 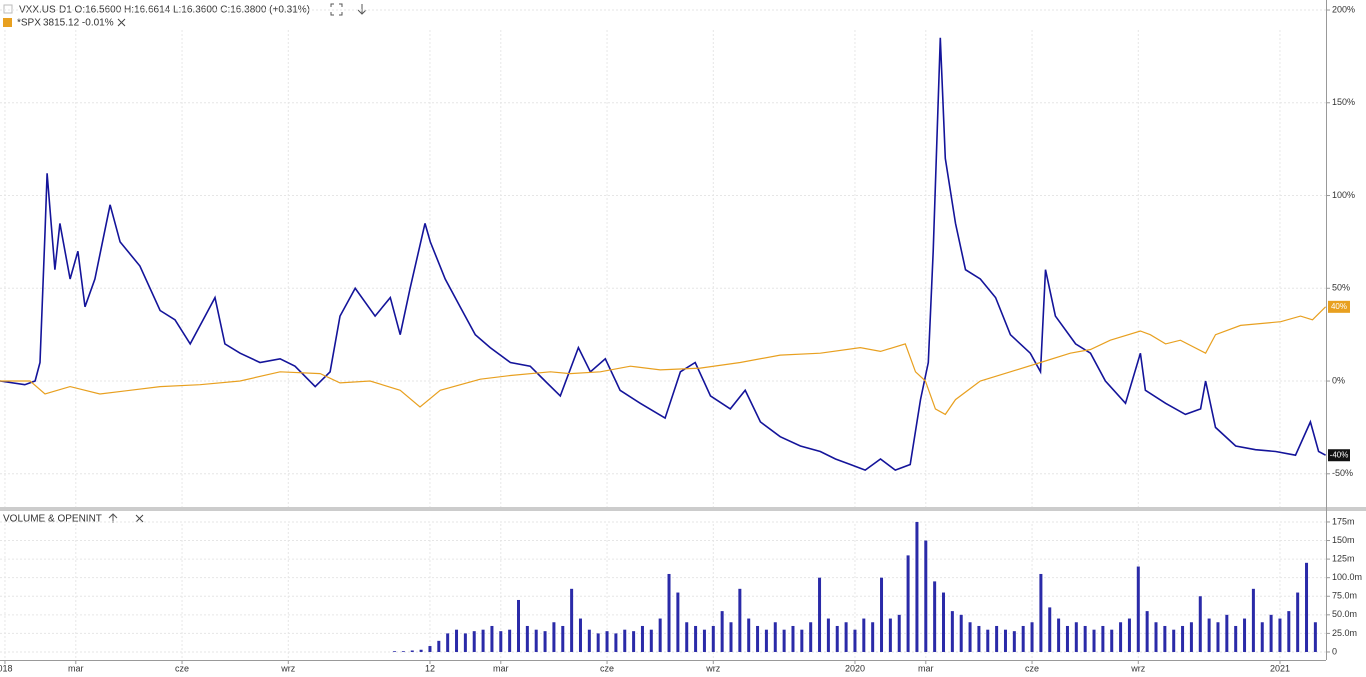 I want to click on x-tick-label: 2020, so click(x=855, y=668).